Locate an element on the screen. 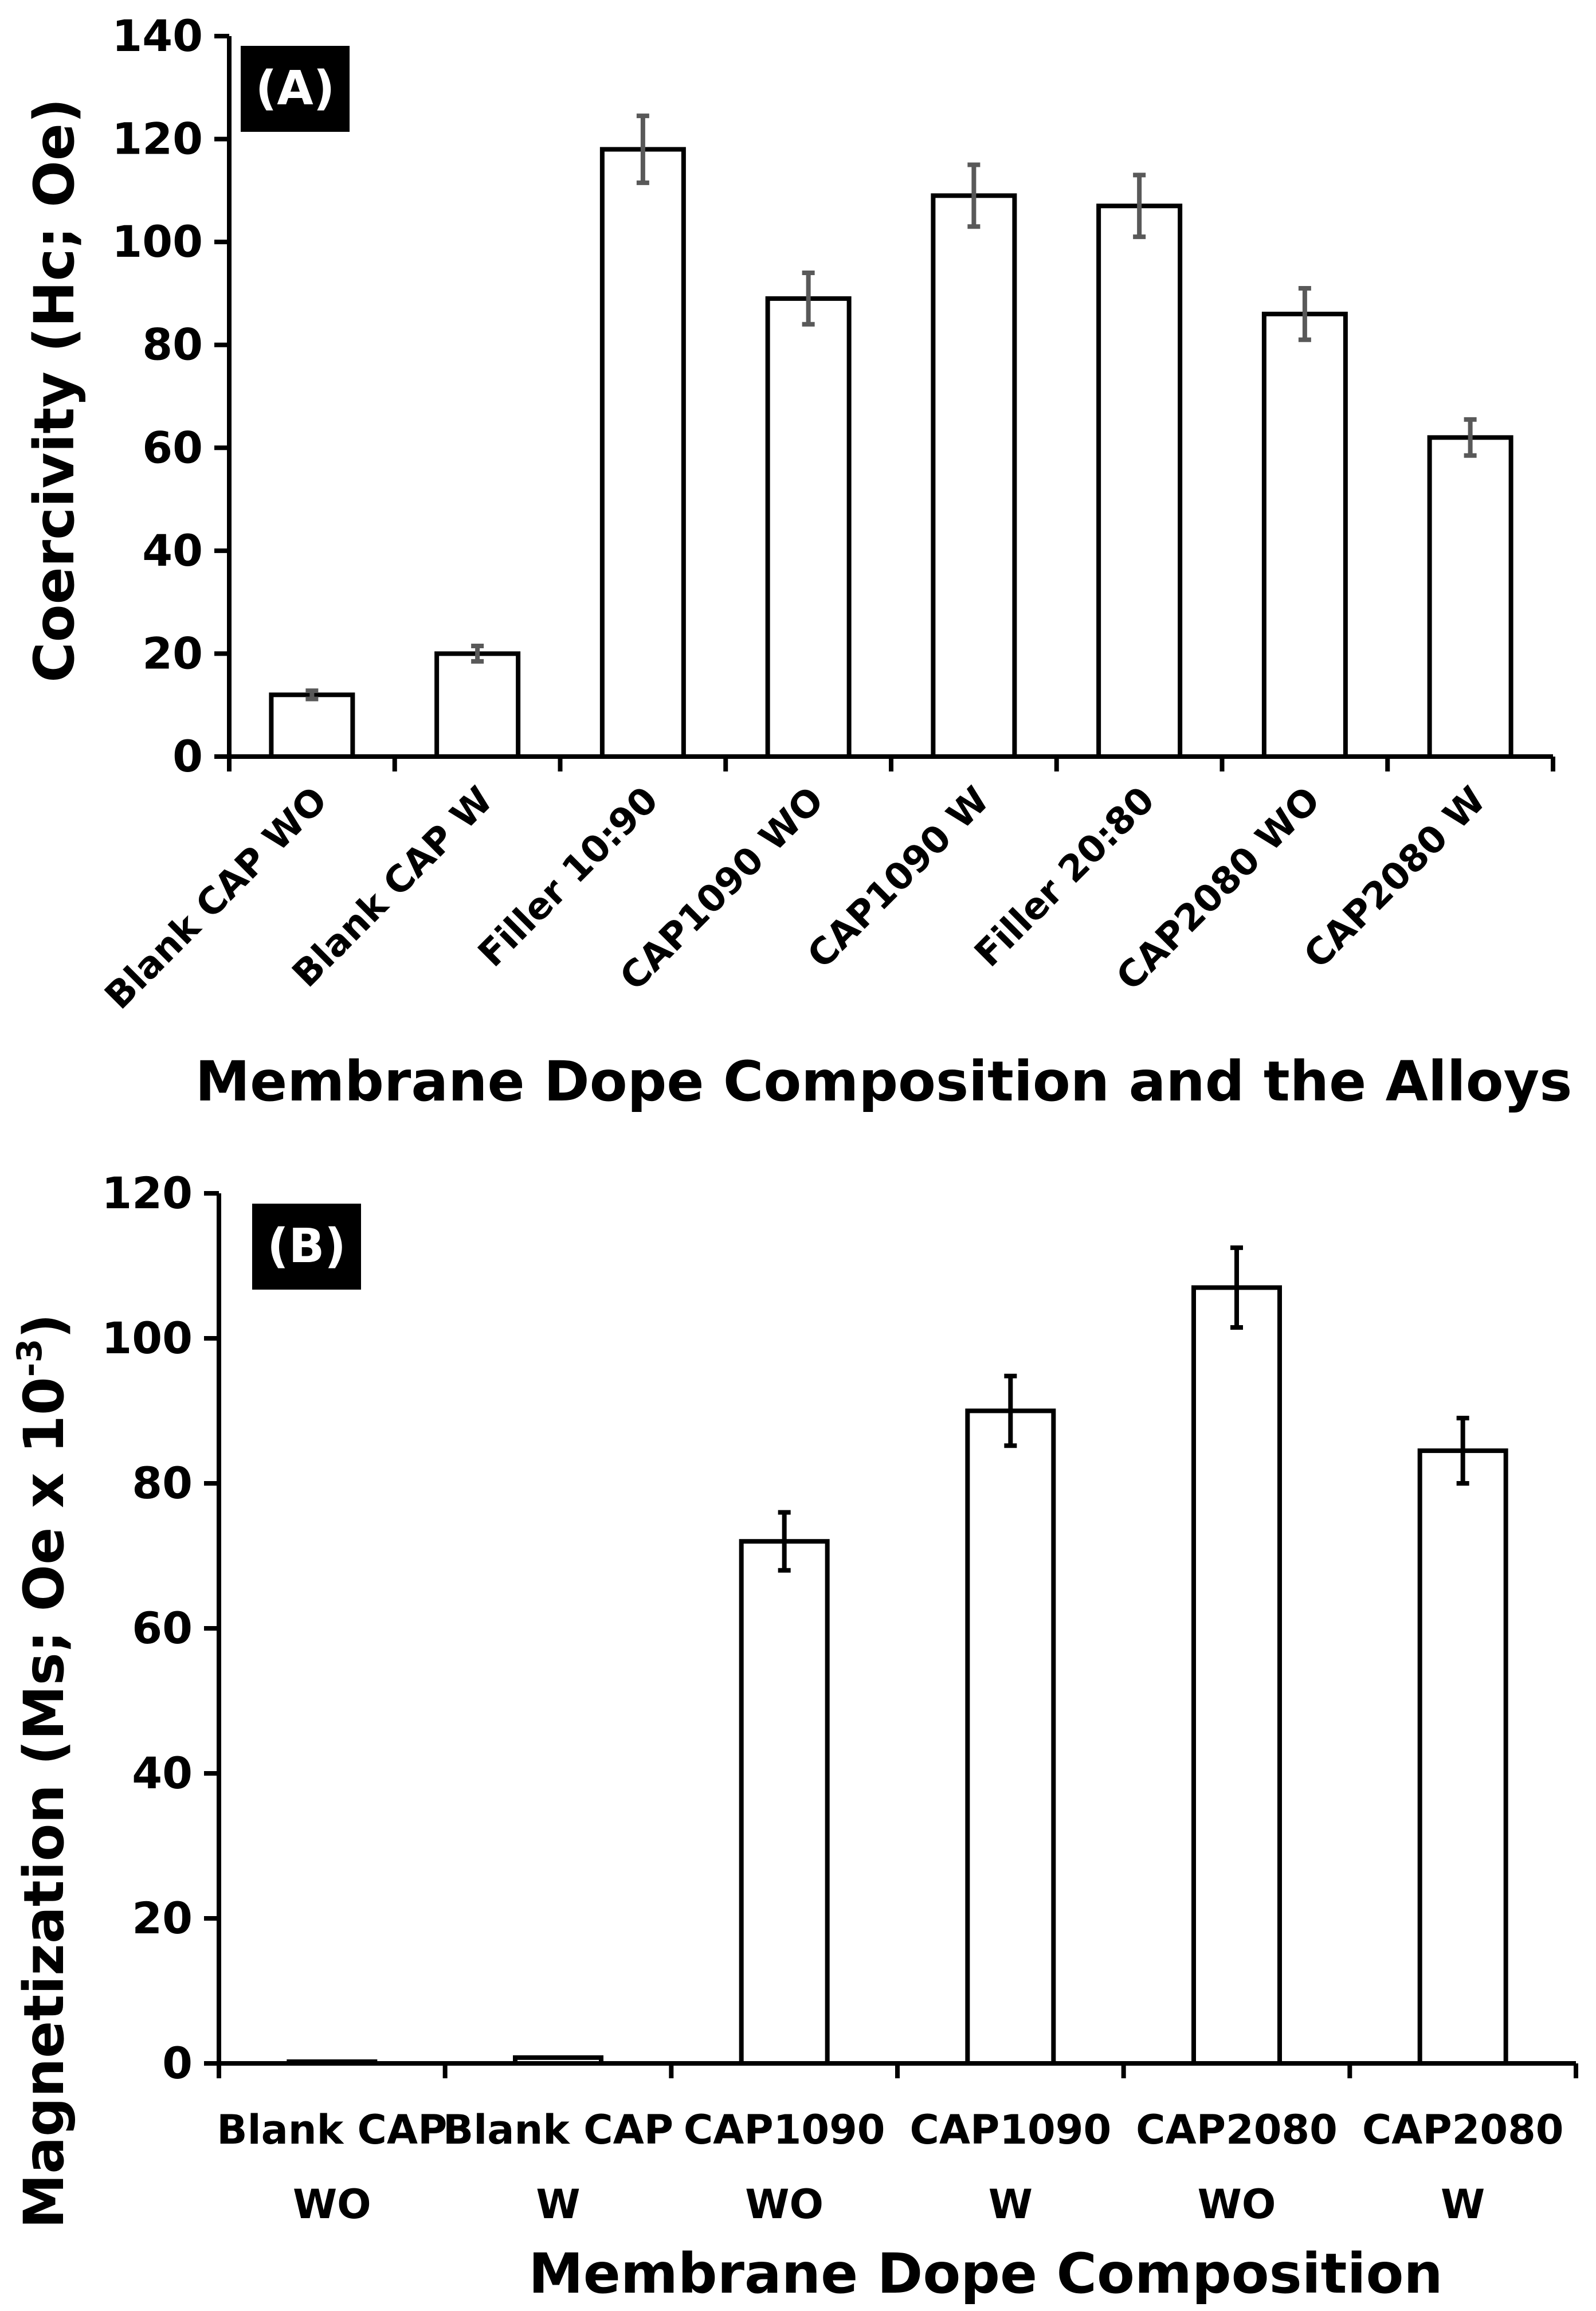  panel-b-x-axis-title: Membrane Dope Composition is located at coordinates (985, 2274).